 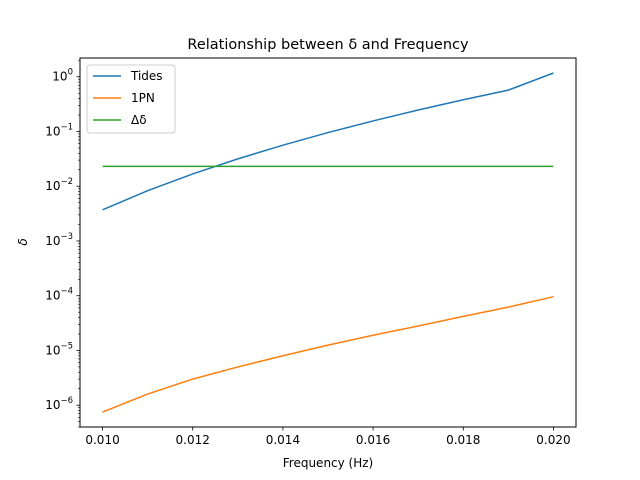 What do you see at coordinates (139, 120) in the screenshot?
I see `legend-label: Δδ` at bounding box center [139, 120].